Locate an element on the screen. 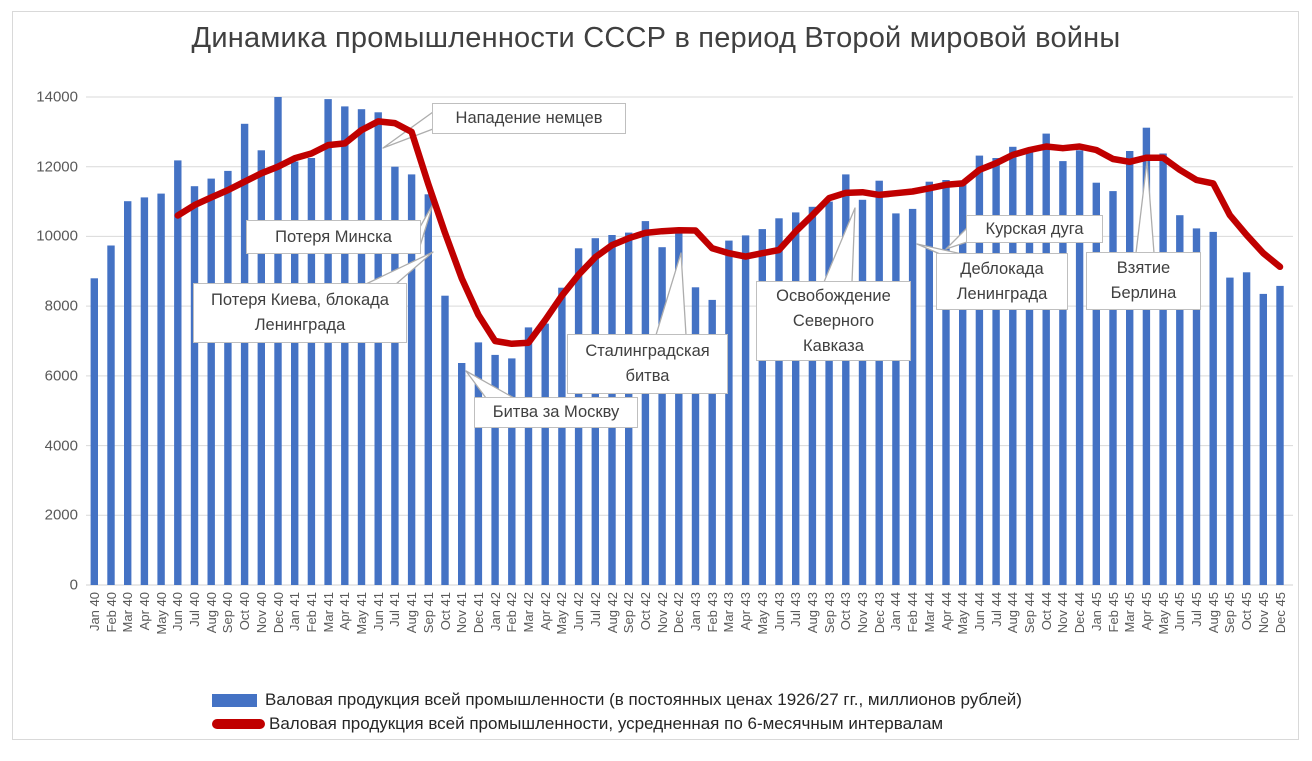 The height and width of the screenshot is (761, 1312). x-tick-label-mar-42: Mar 42 is located at coordinates (528, 612).